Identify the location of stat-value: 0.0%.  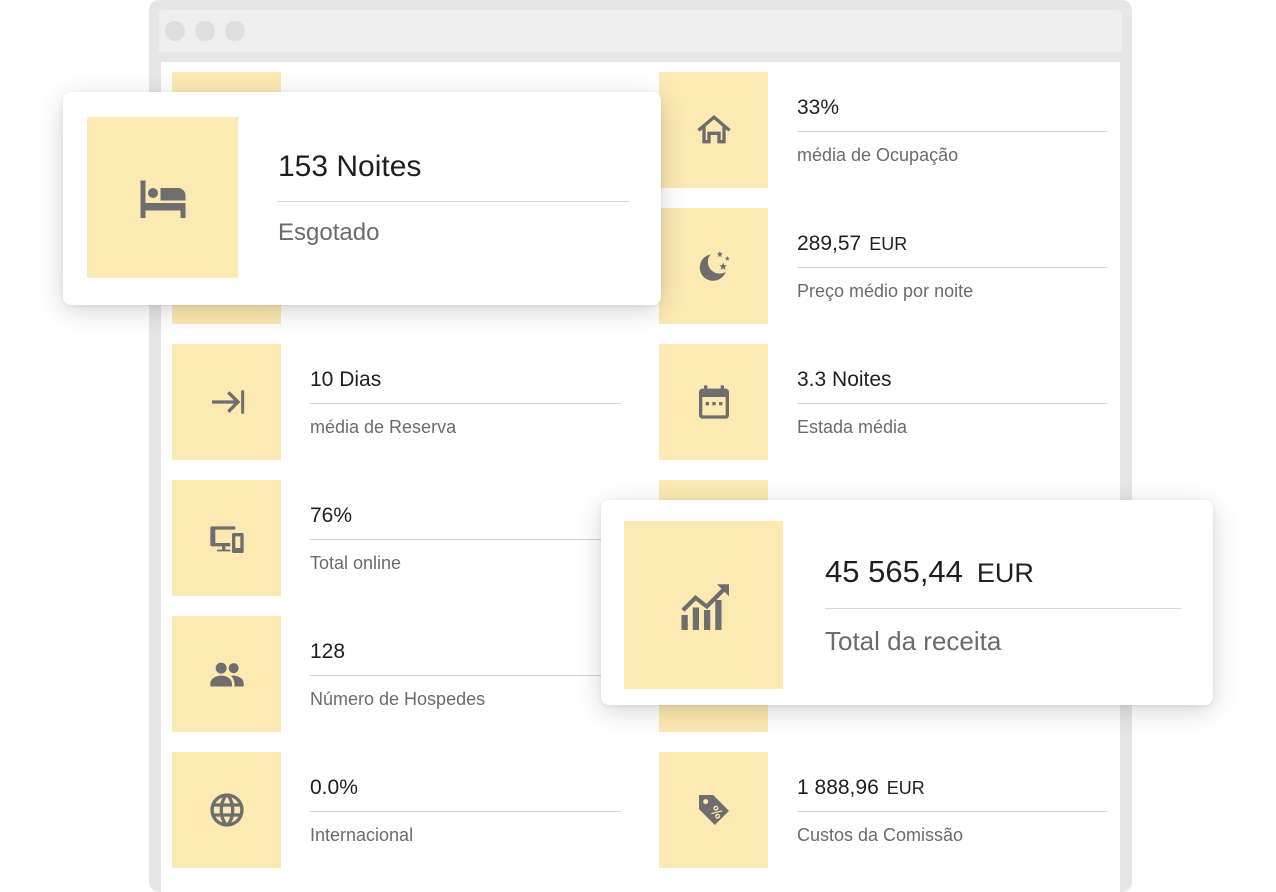
(465, 794).